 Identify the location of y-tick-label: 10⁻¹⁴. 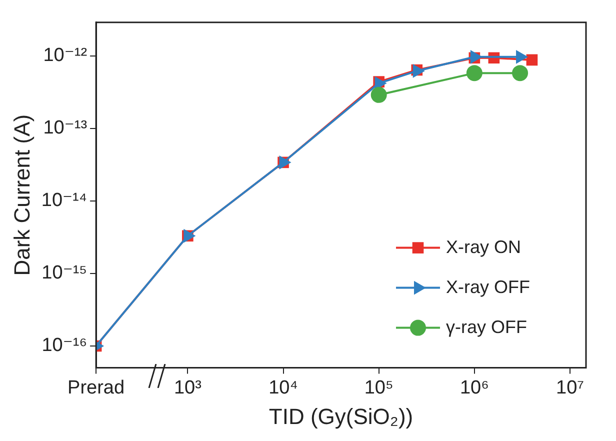
(64, 201).